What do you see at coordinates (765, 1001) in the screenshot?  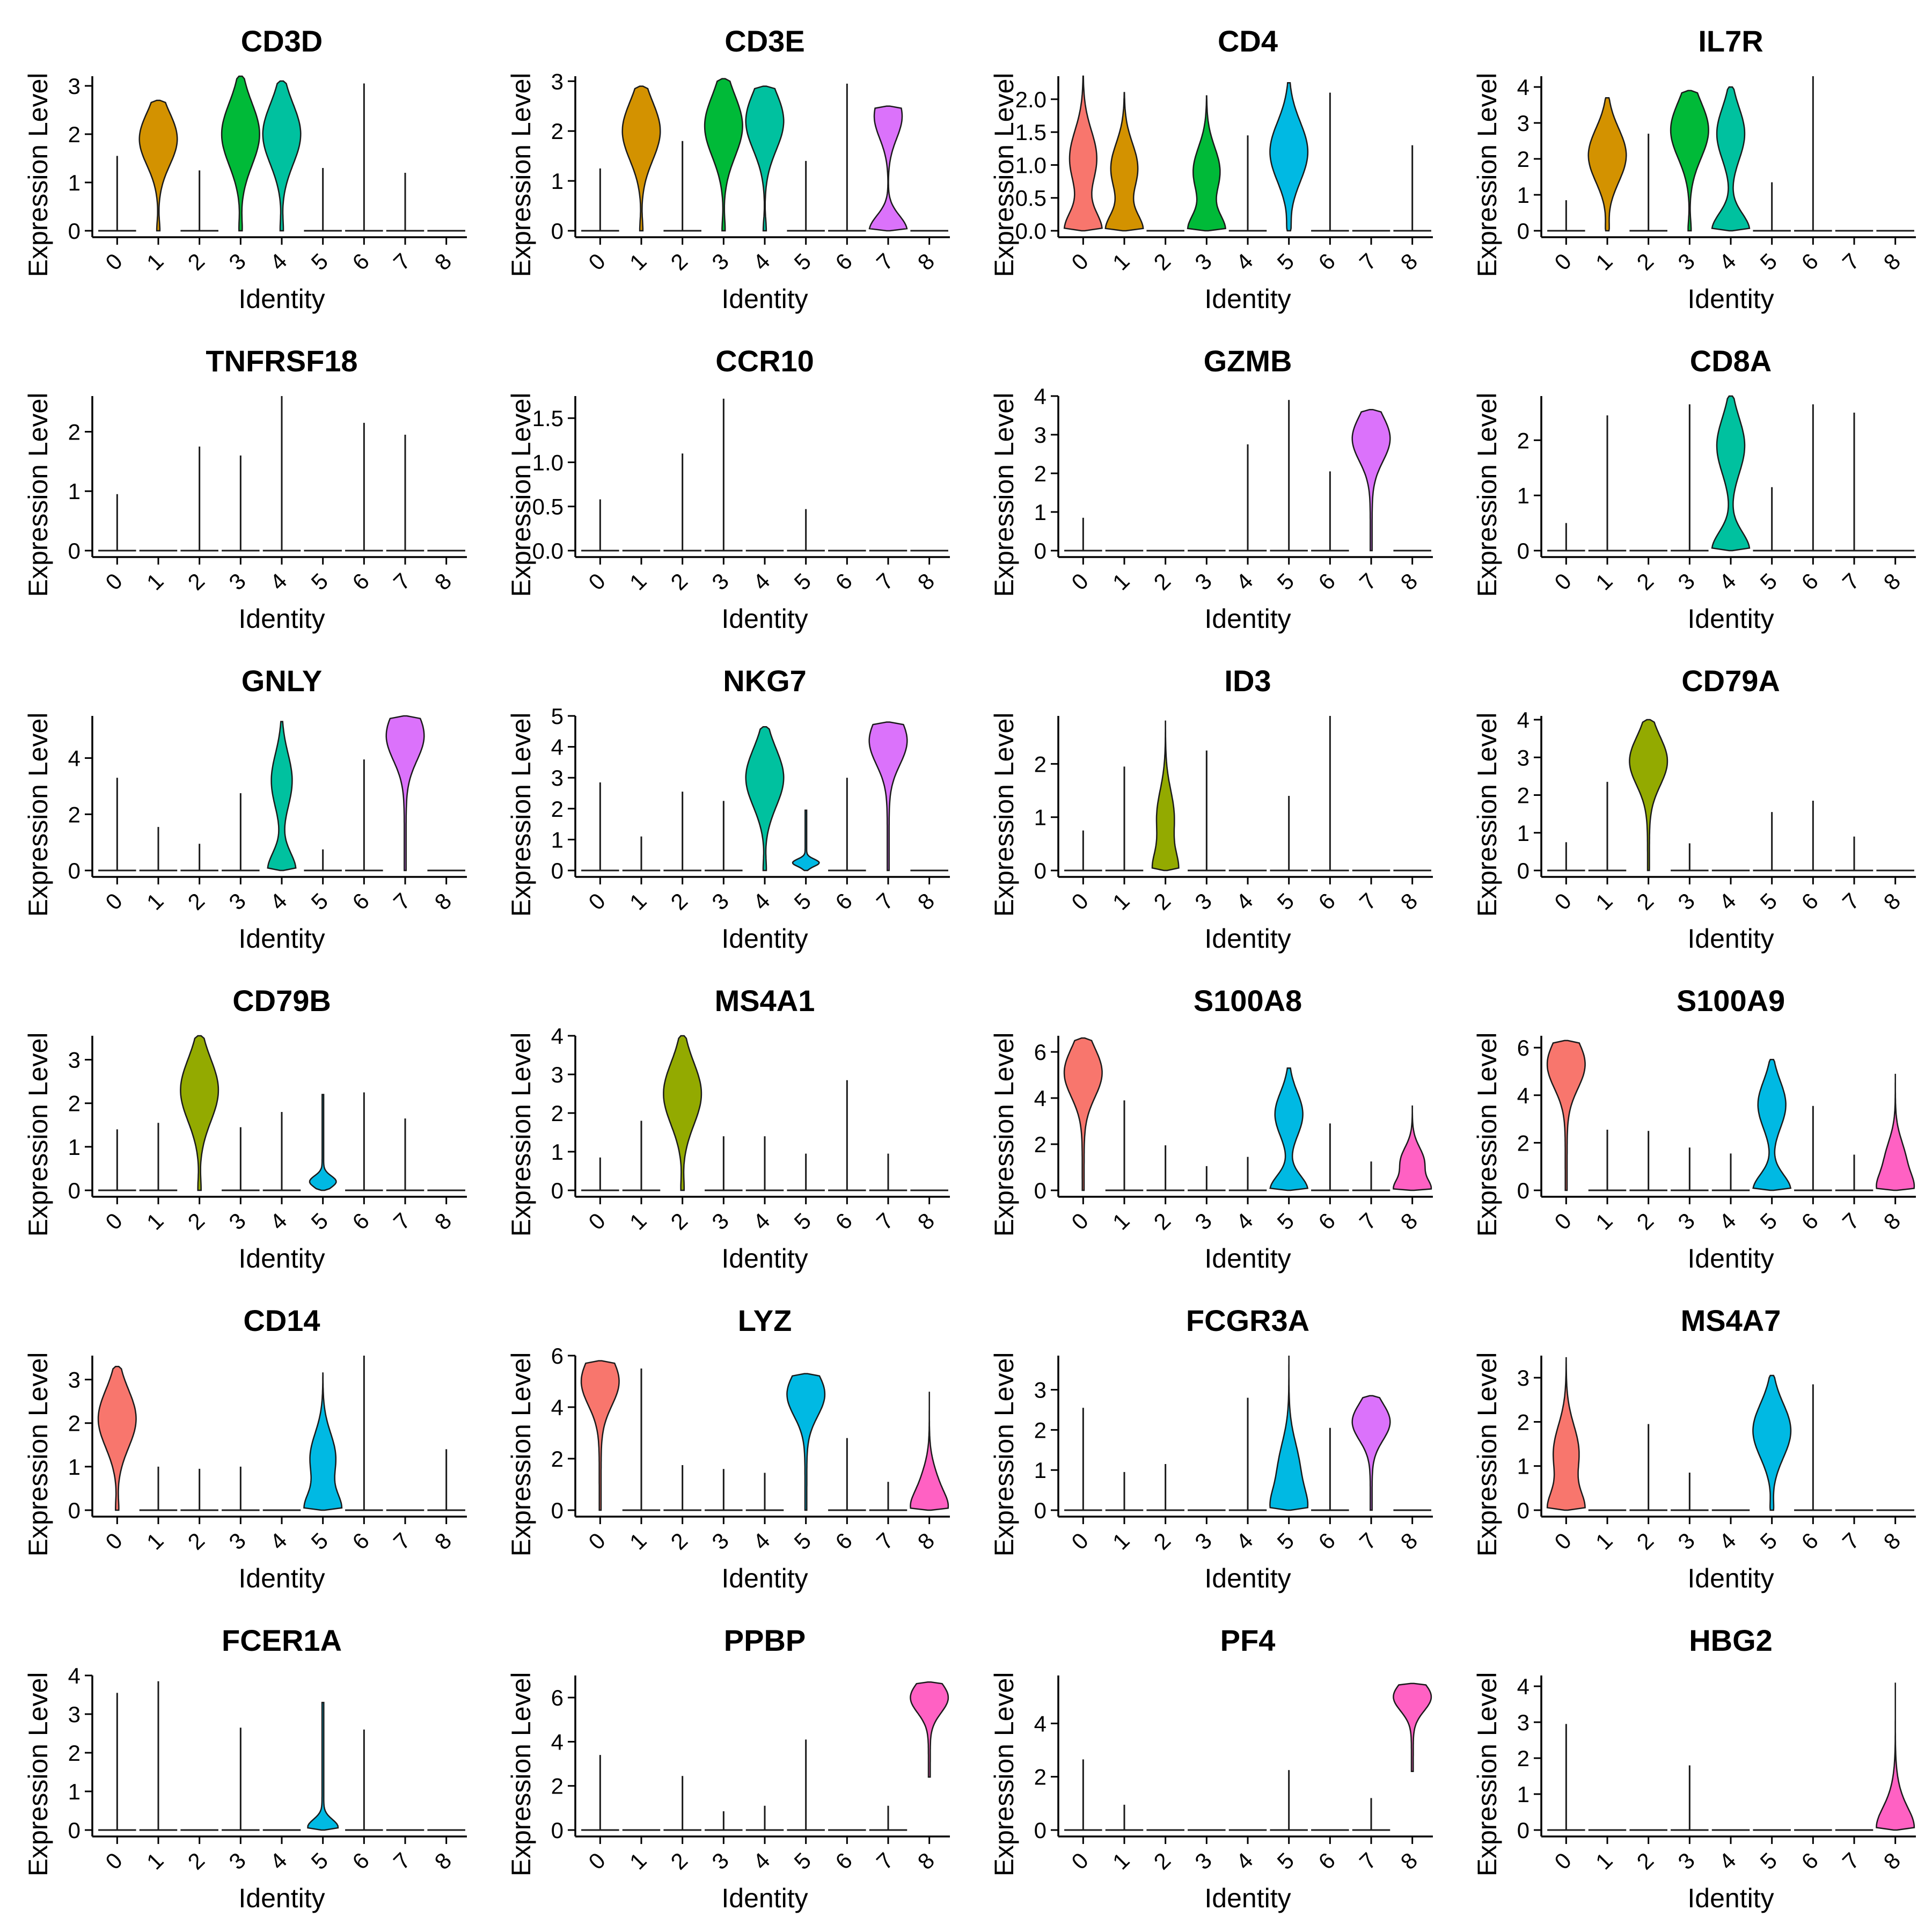 I see `panel-title: MS4A1` at bounding box center [765, 1001].